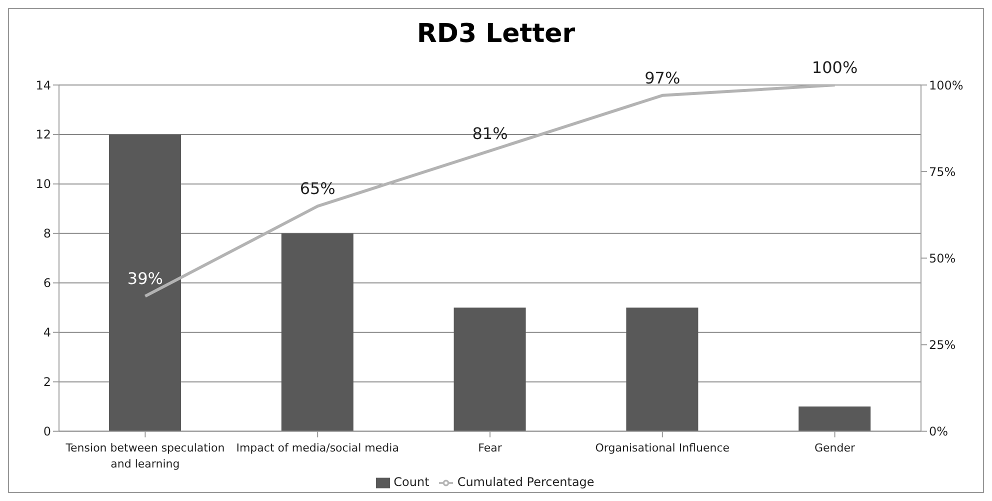  Describe the element at coordinates (318, 188) in the screenshot. I see `data-label: 65%` at that location.